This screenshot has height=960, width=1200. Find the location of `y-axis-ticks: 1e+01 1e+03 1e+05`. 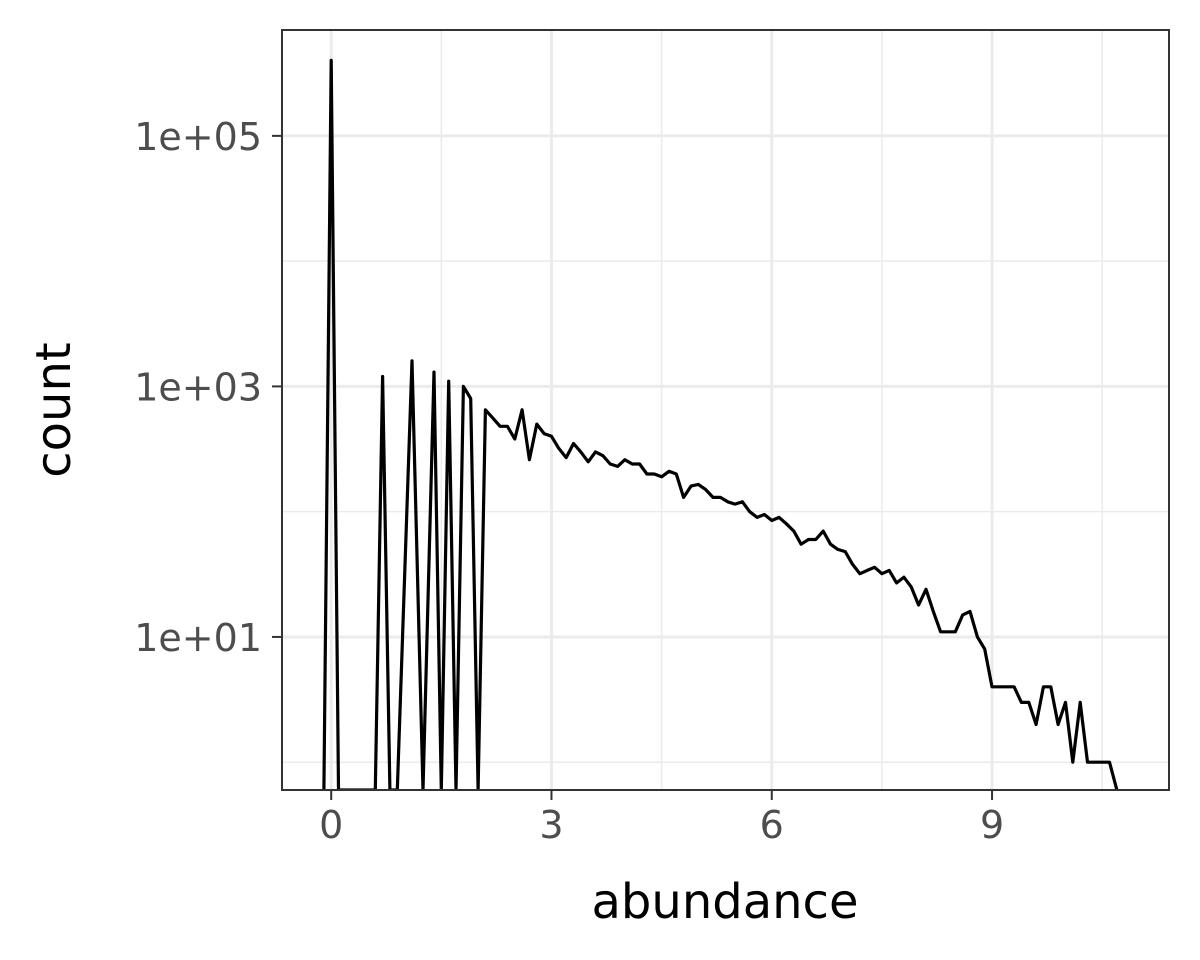

y-axis-ticks: 1e+01 1e+03 1e+05 is located at coordinates (208, 387).